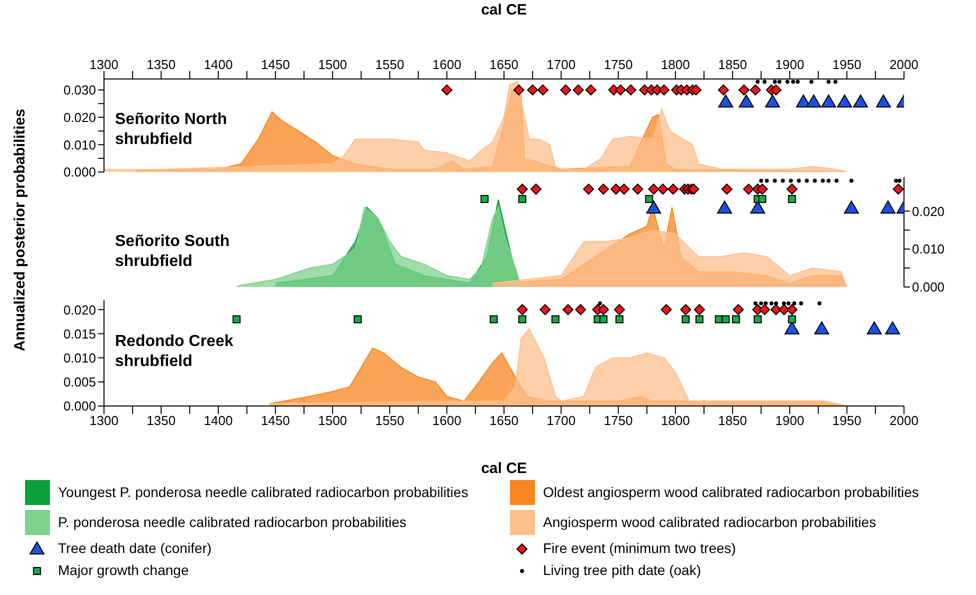  I want to click on y-tick-label: 0.030, so click(79, 90).